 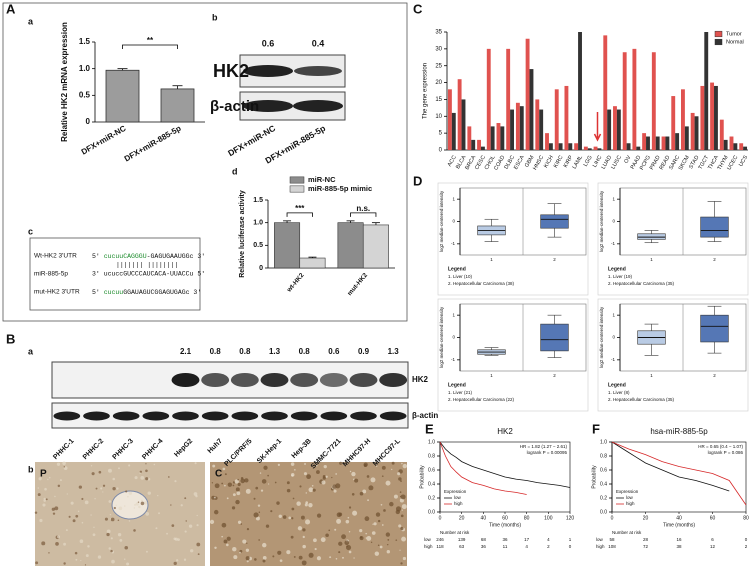 What do you see at coordinates (85, 68) in the screenshot?
I see `y-tick-label: 1.0` at bounding box center [85, 68].